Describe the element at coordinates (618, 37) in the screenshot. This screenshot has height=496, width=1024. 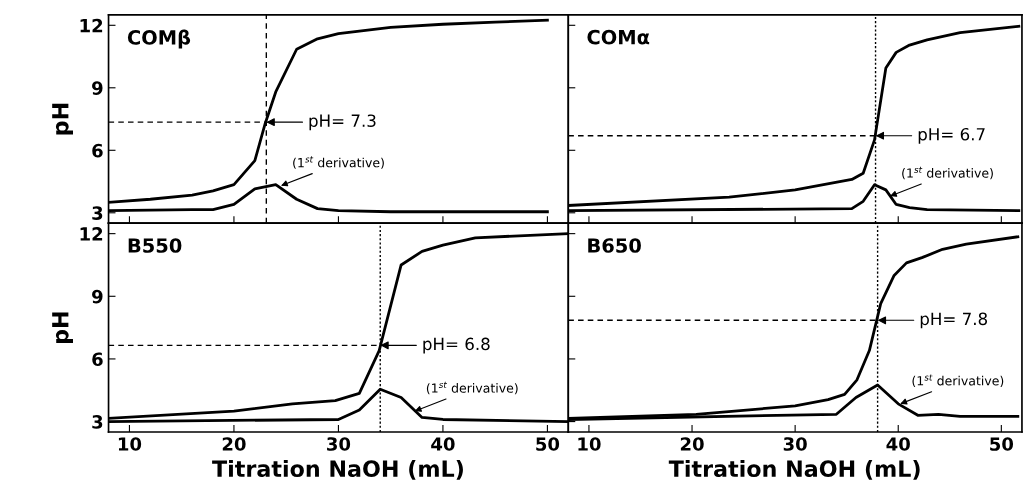
I see `text: COMα` at that location.